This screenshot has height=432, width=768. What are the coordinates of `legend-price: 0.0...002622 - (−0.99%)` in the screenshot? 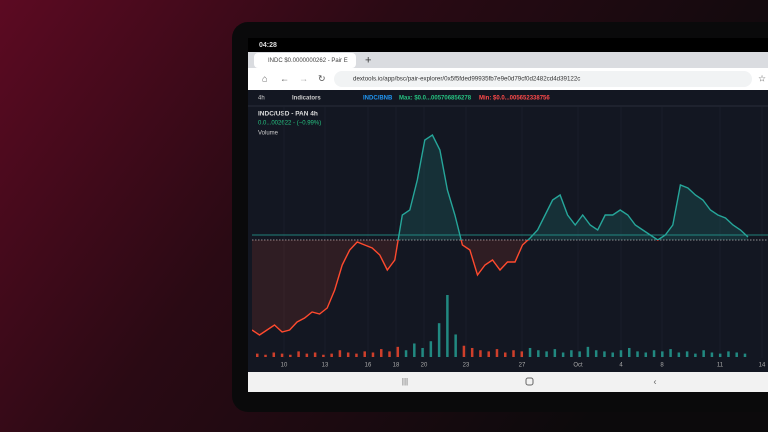 It's located at (289, 124).